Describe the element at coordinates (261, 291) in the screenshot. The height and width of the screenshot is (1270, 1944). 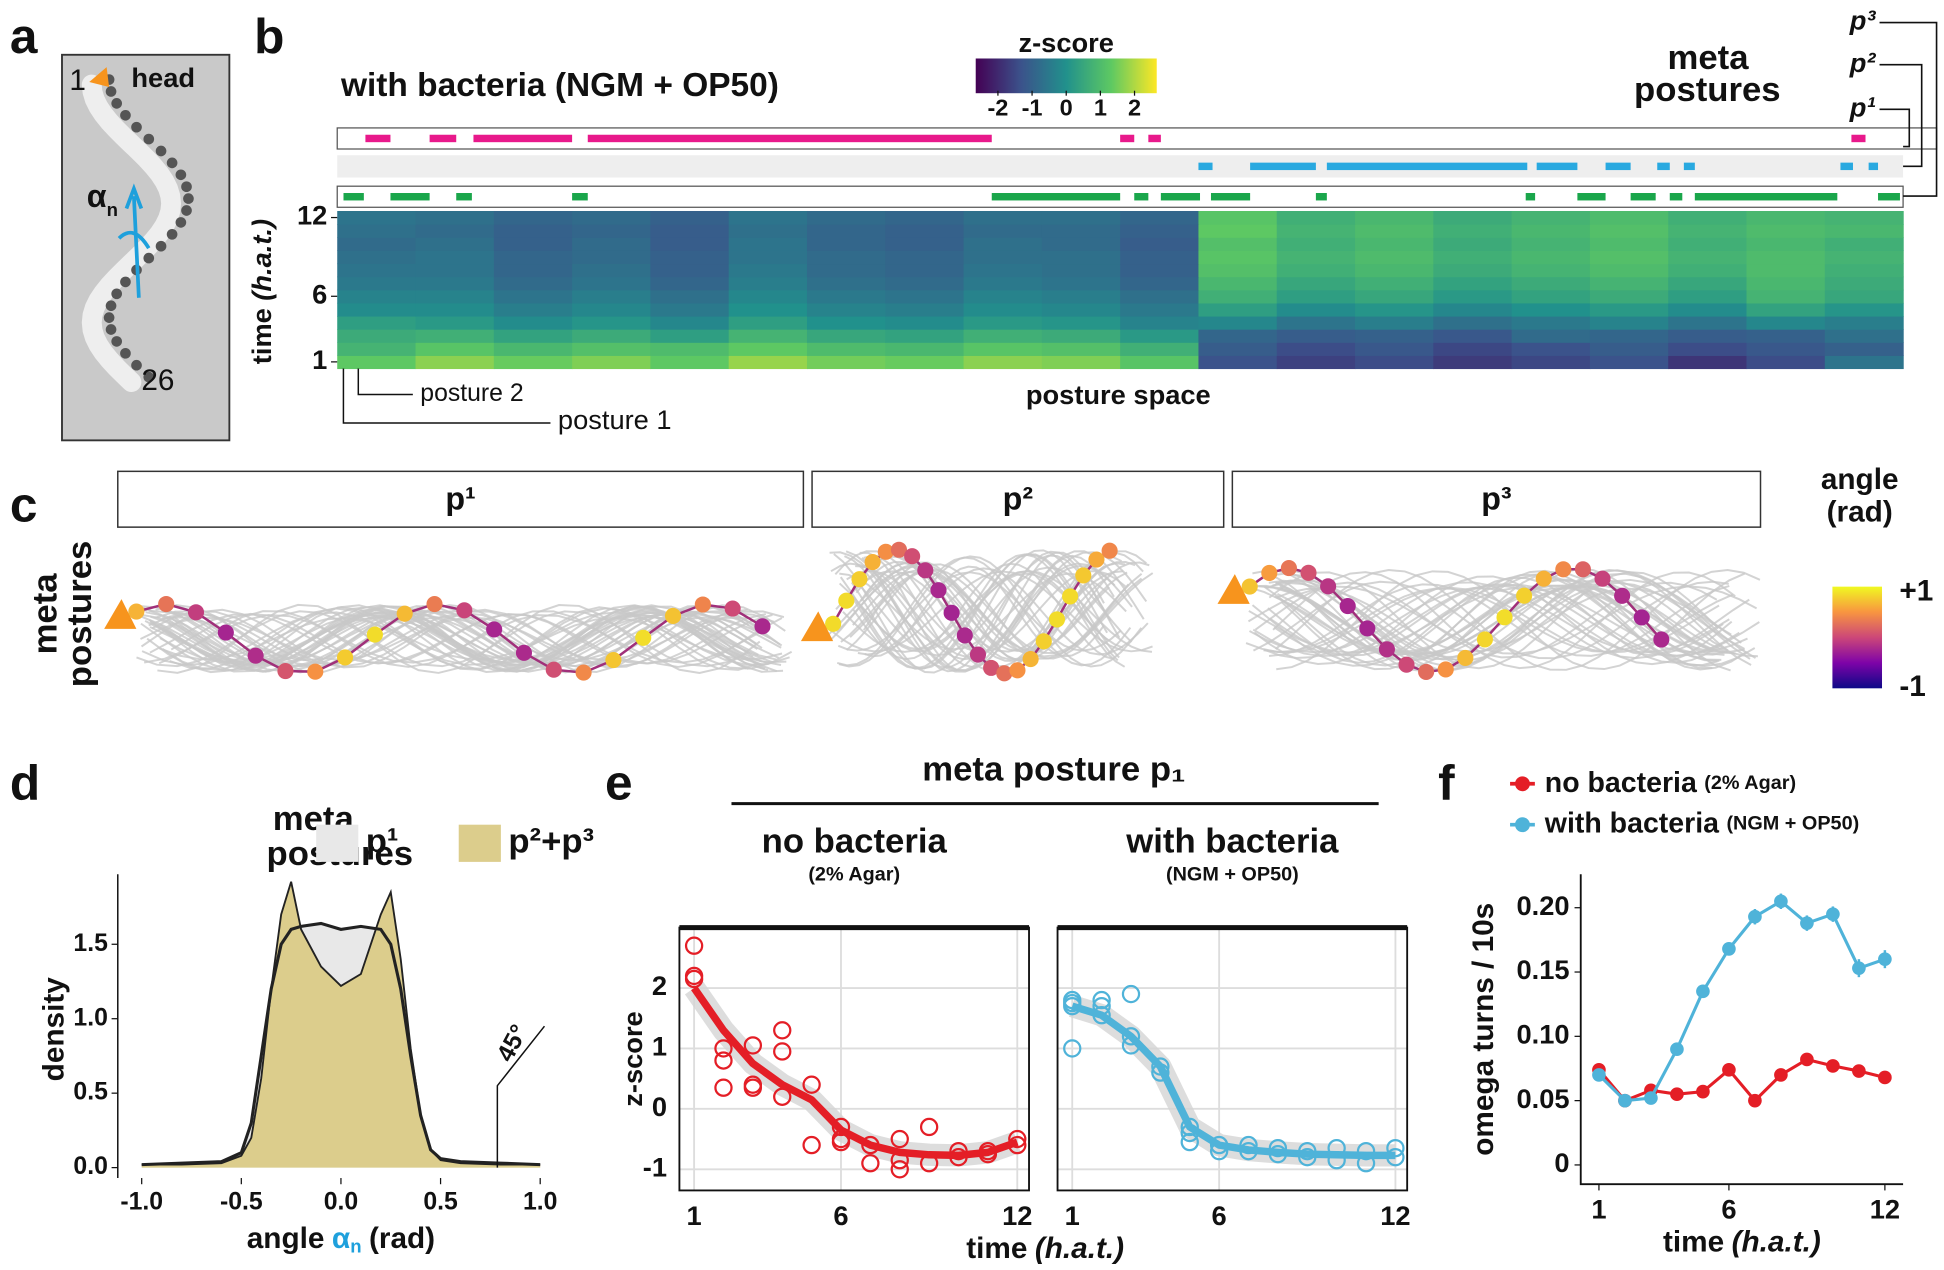
I see `y-axis-label: time (h.a.t.)` at that location.